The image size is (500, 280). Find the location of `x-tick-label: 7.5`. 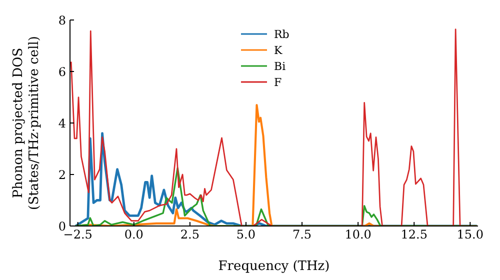

x-tick-label: 7.5 is located at coordinates (302, 235).